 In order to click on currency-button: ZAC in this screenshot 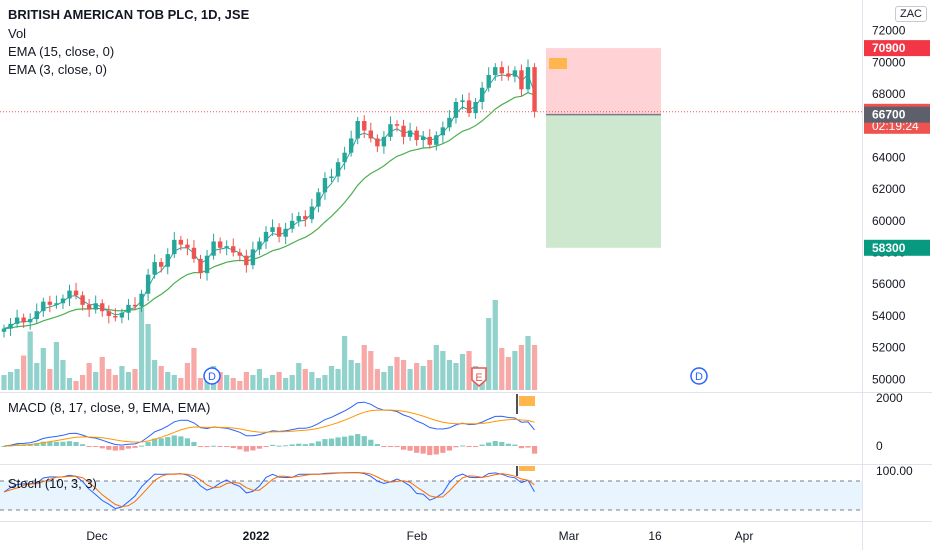, I will do `click(911, 14)`.